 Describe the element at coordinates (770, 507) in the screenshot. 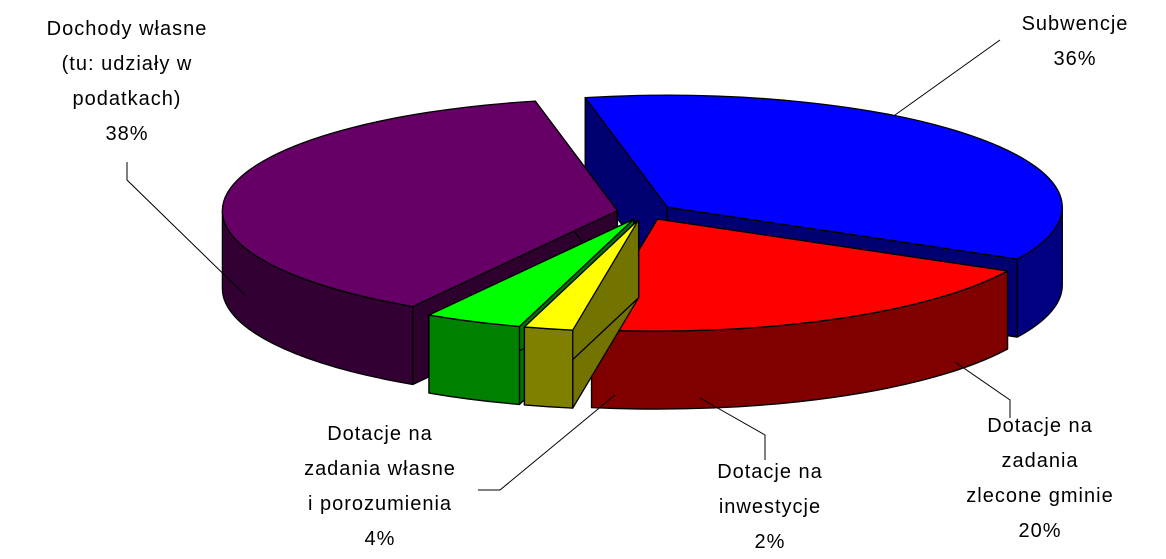

I see `label-line: inwestycje` at that location.